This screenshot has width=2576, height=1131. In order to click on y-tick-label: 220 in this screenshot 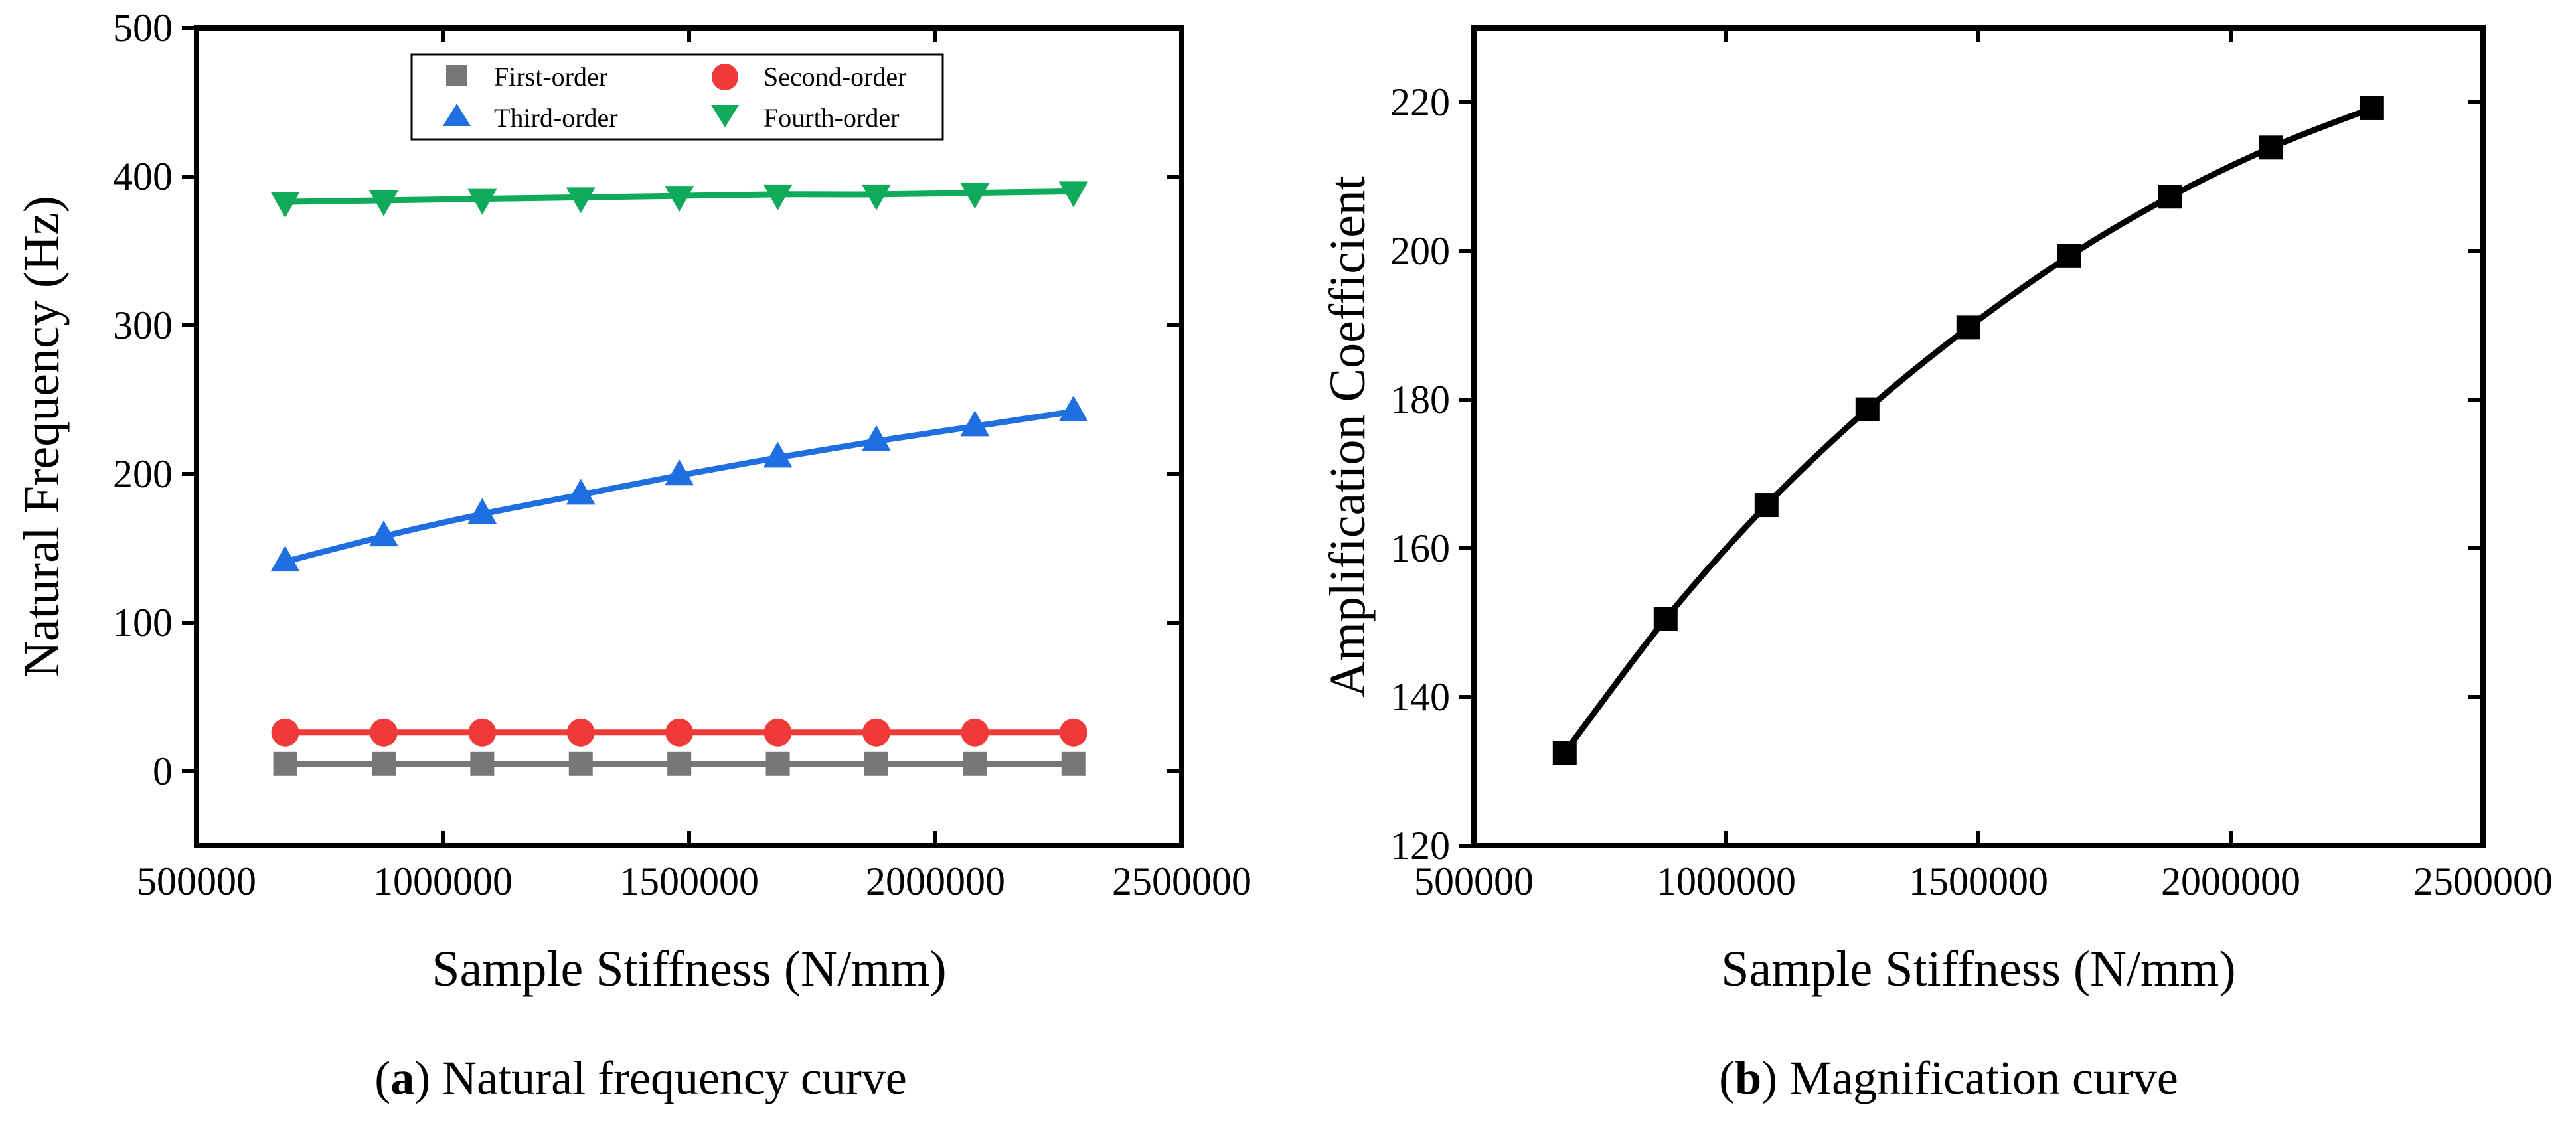, I will do `click(1420, 102)`.